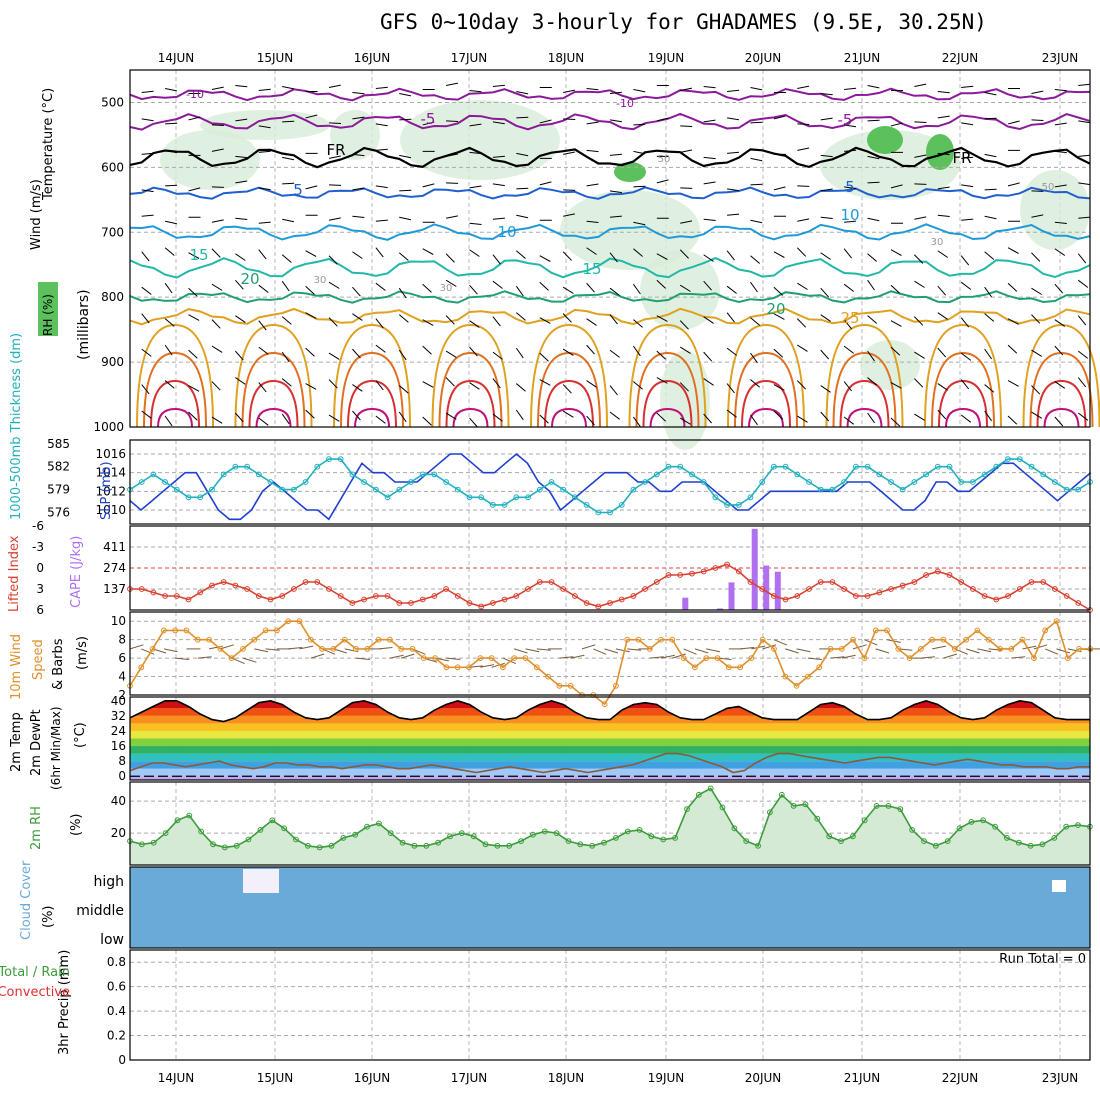  I want to click on temp-tick: 40, so click(118, 701).